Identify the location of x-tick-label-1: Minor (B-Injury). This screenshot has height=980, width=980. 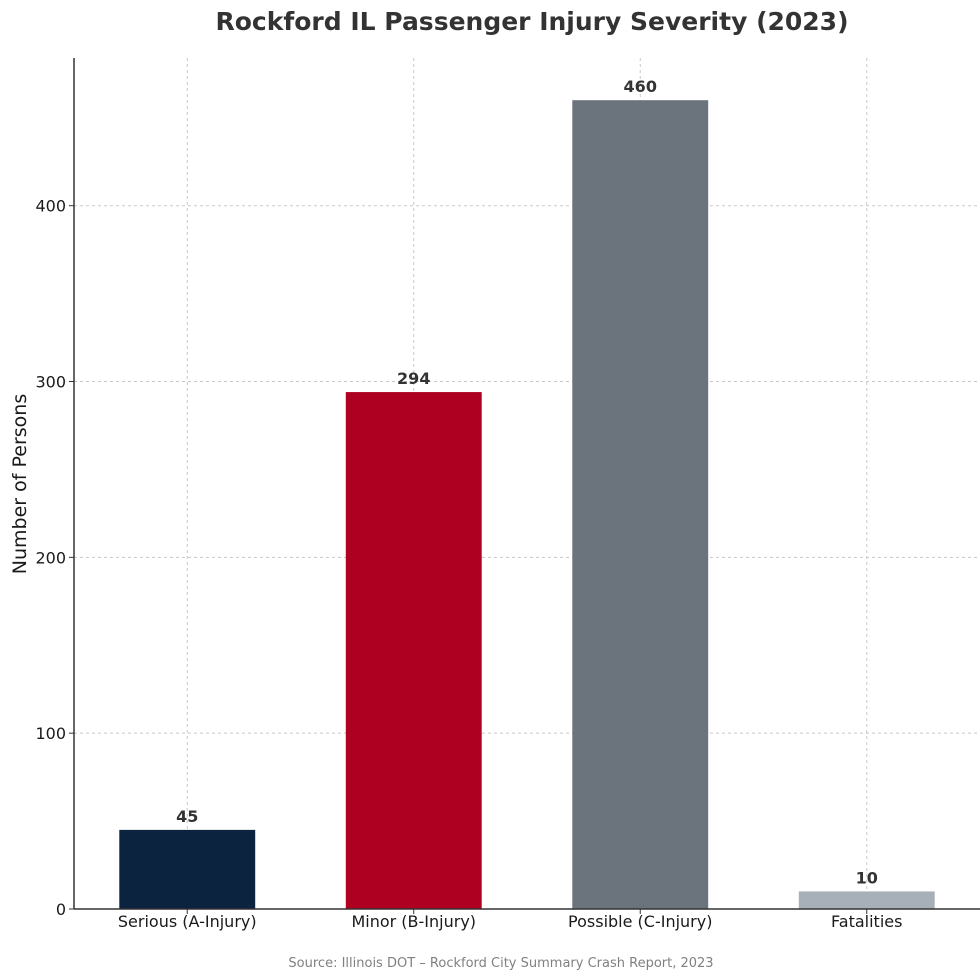
(413, 921).